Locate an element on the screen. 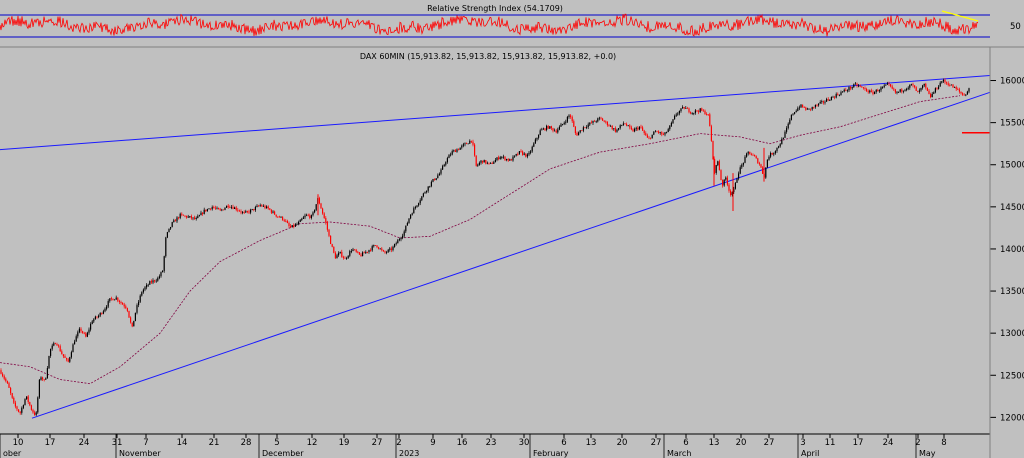 This screenshot has width=1024, height=458. x-day-label: 27 is located at coordinates (377, 443).